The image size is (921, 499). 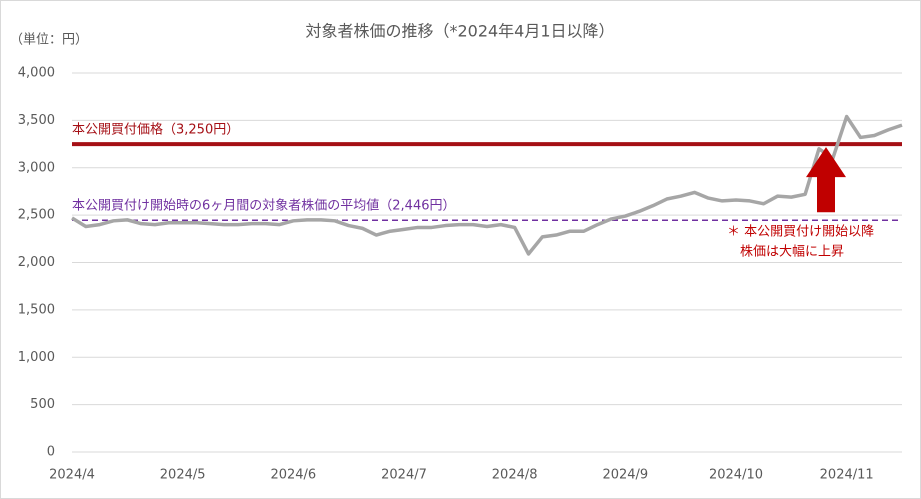 I want to click on reference-label: 本公開買付価格（3,250円）, so click(x=155, y=130).